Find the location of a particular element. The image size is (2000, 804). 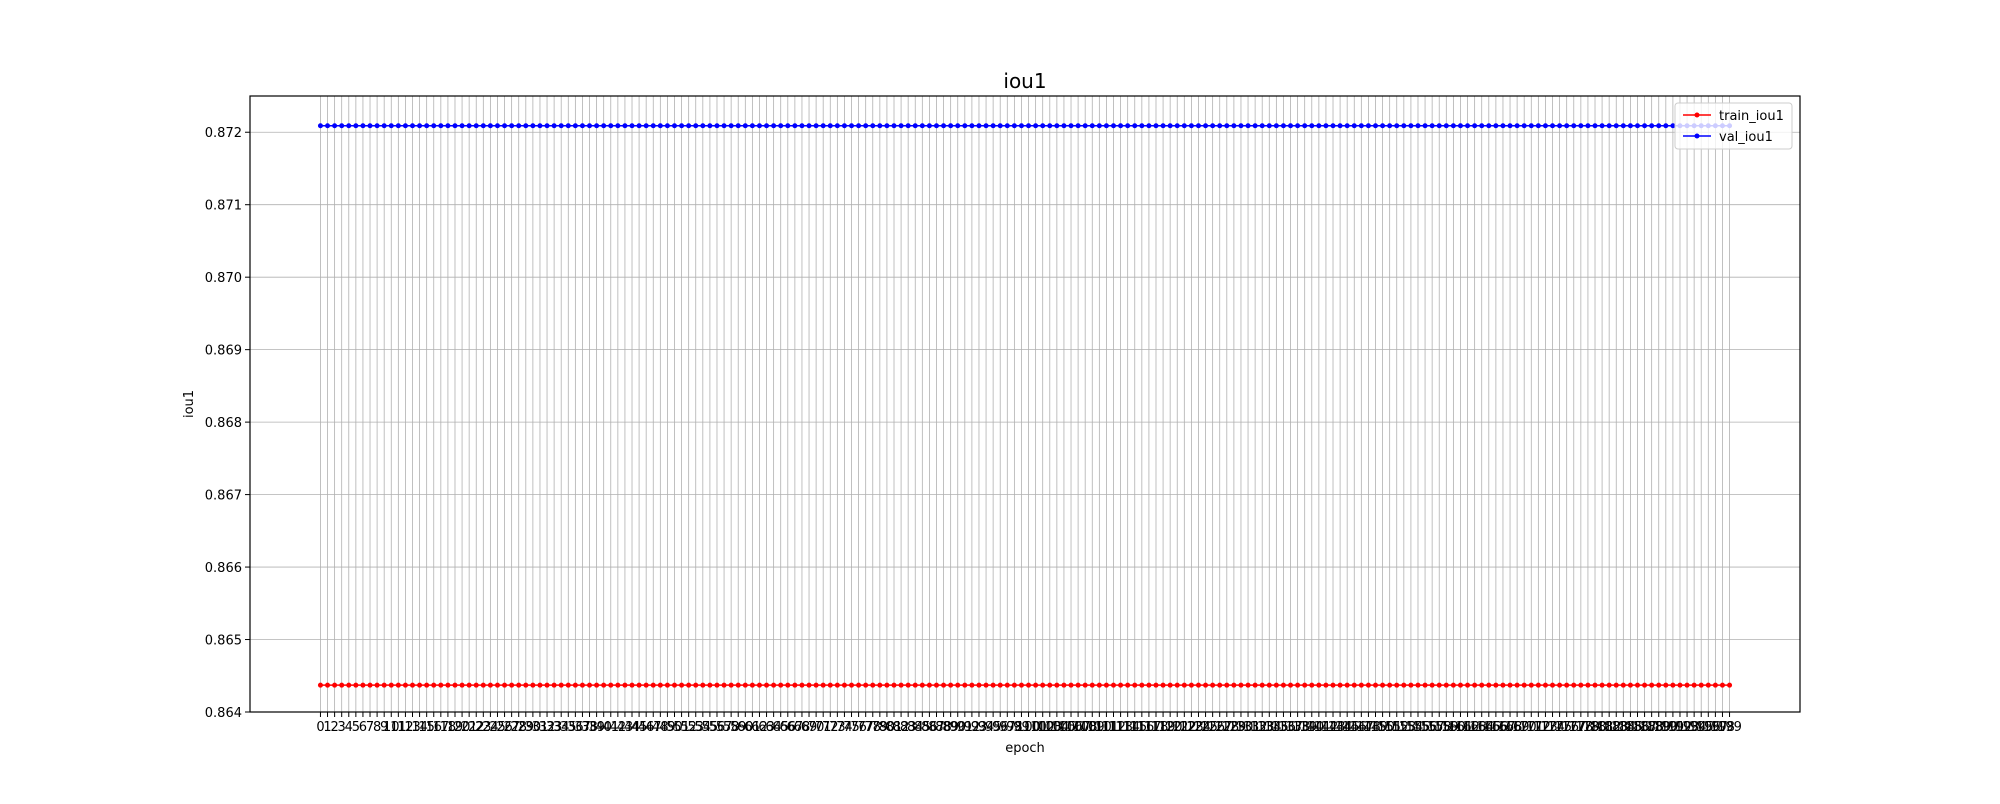

x-tick-label: 137 is located at coordinates (1290, 727).